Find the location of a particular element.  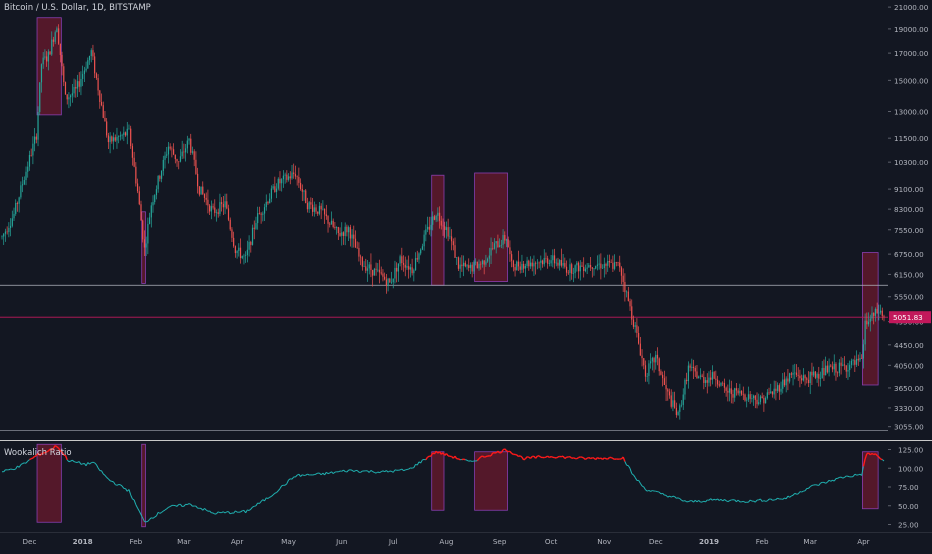

price-tick-label: 19000.00 is located at coordinates (911, 29).